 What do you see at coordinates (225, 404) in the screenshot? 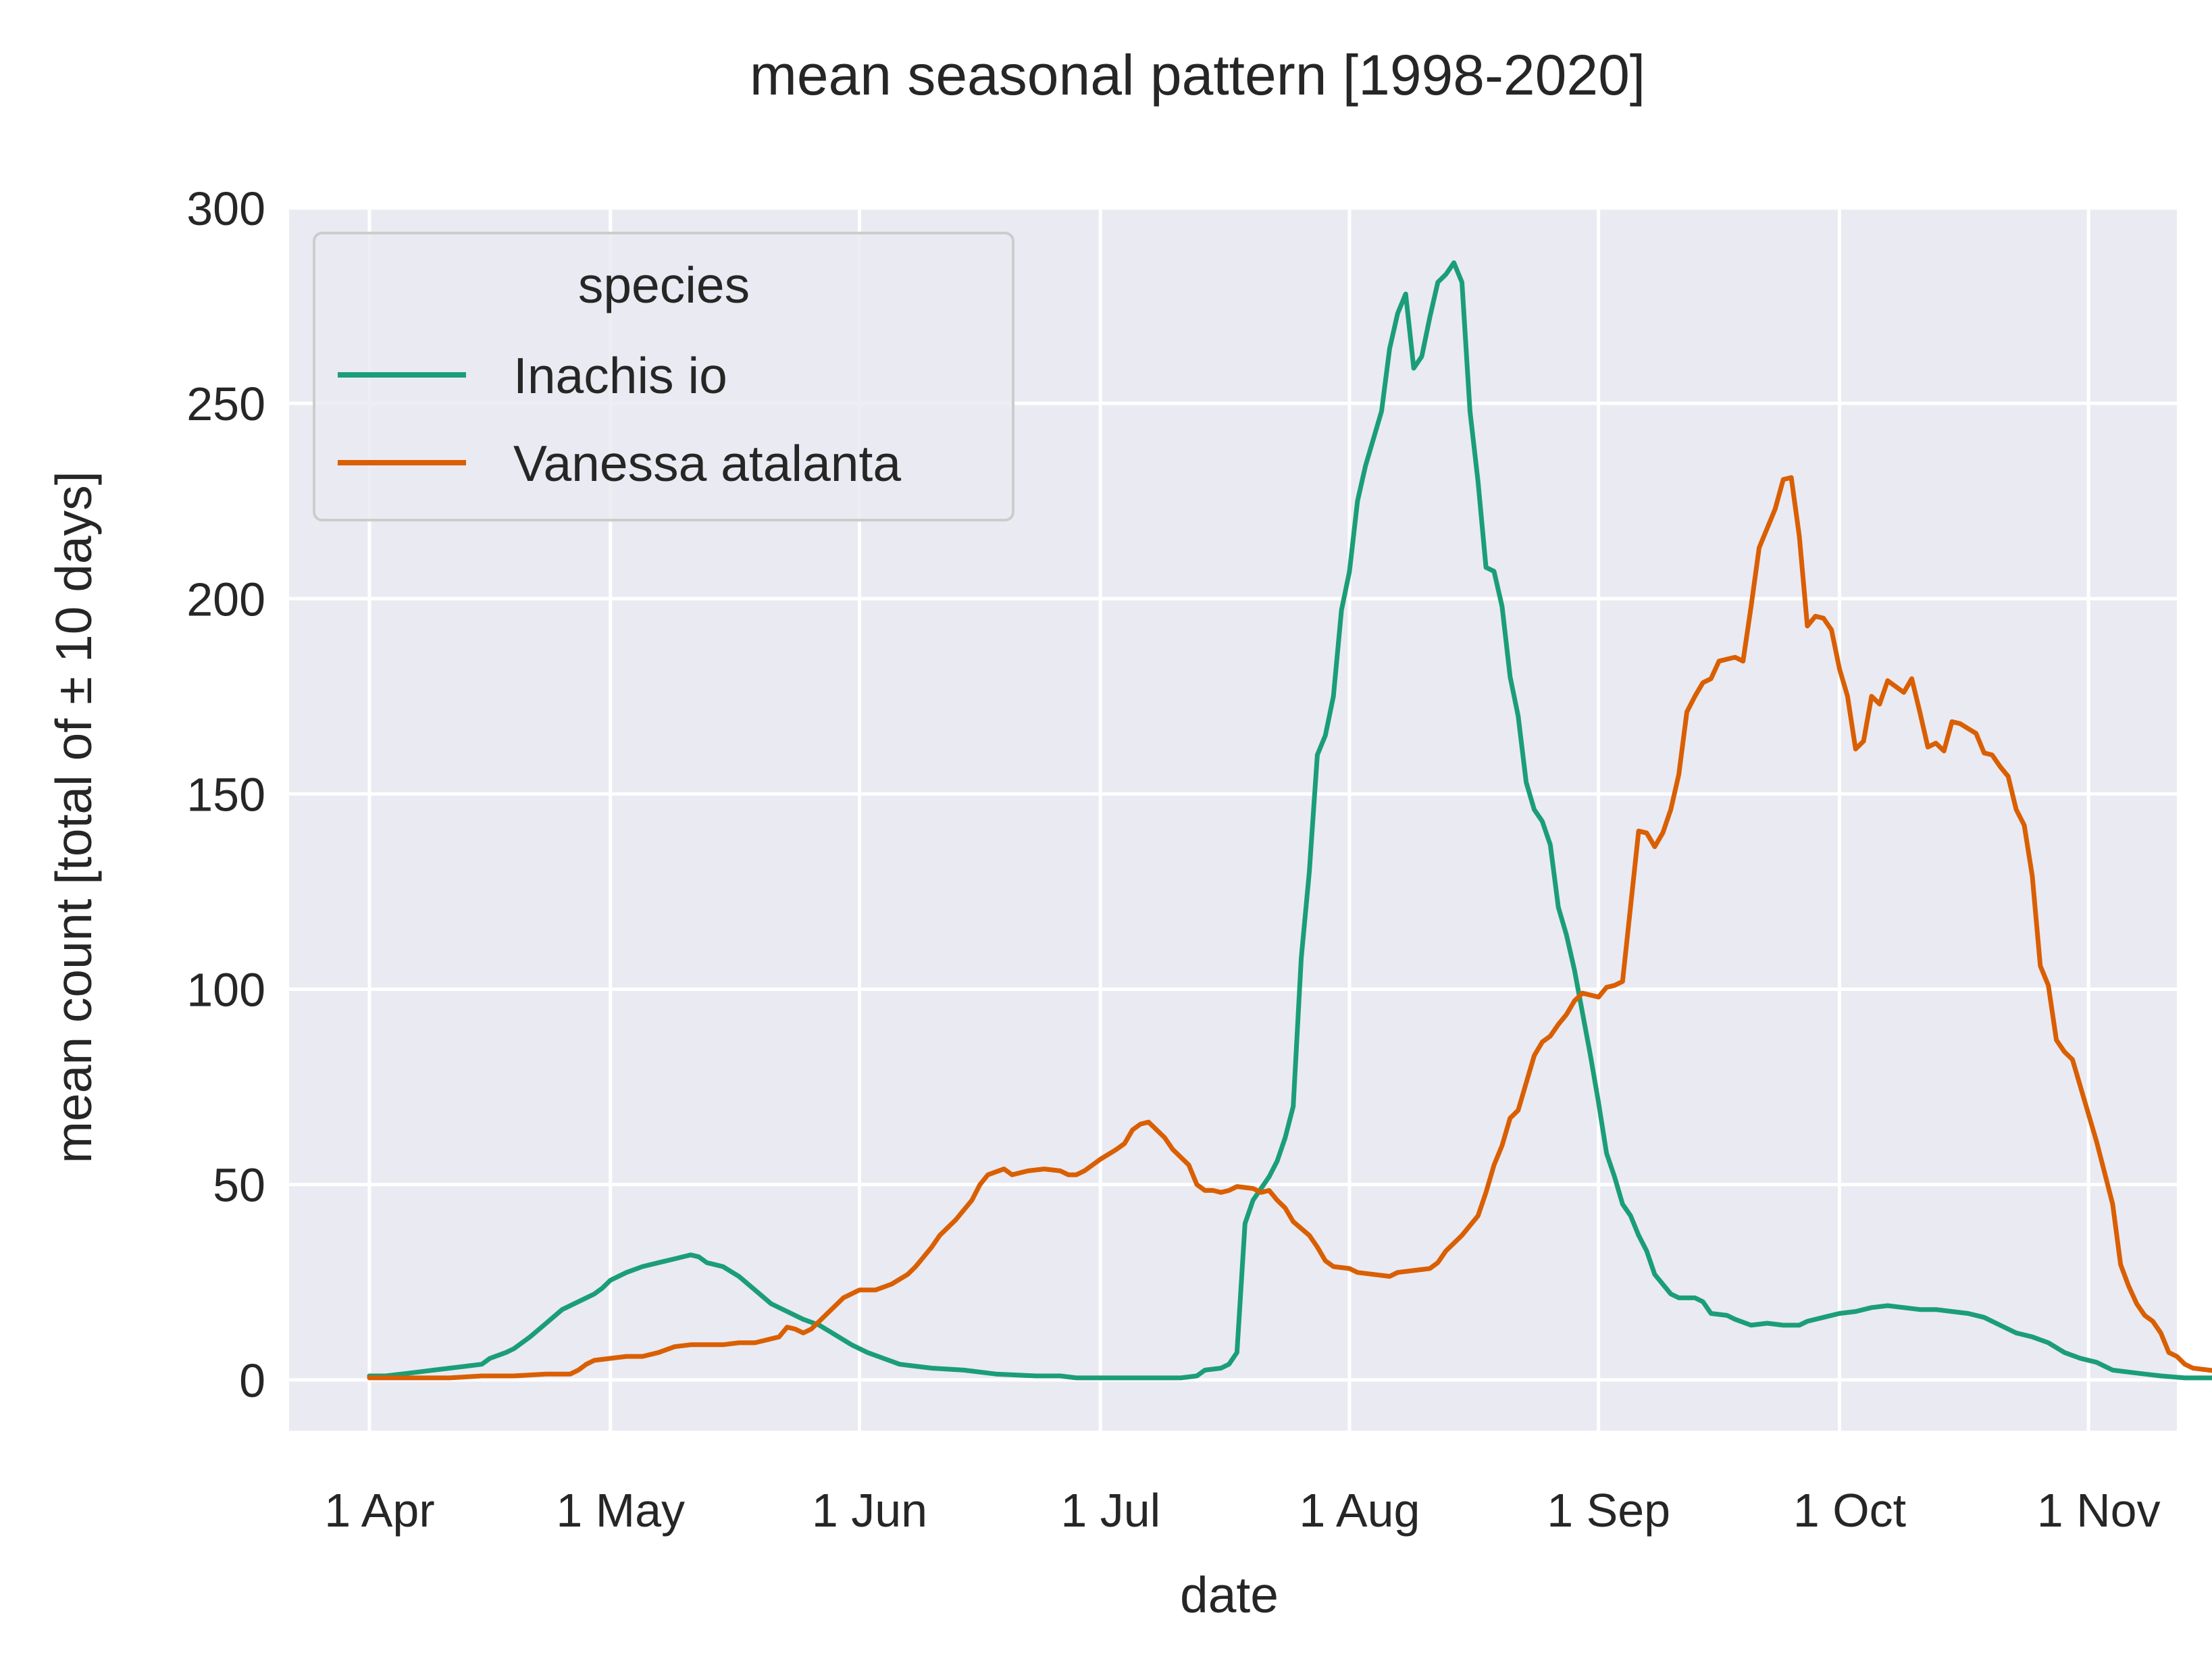
I see `y-tick-label-250: 250` at bounding box center [225, 404].